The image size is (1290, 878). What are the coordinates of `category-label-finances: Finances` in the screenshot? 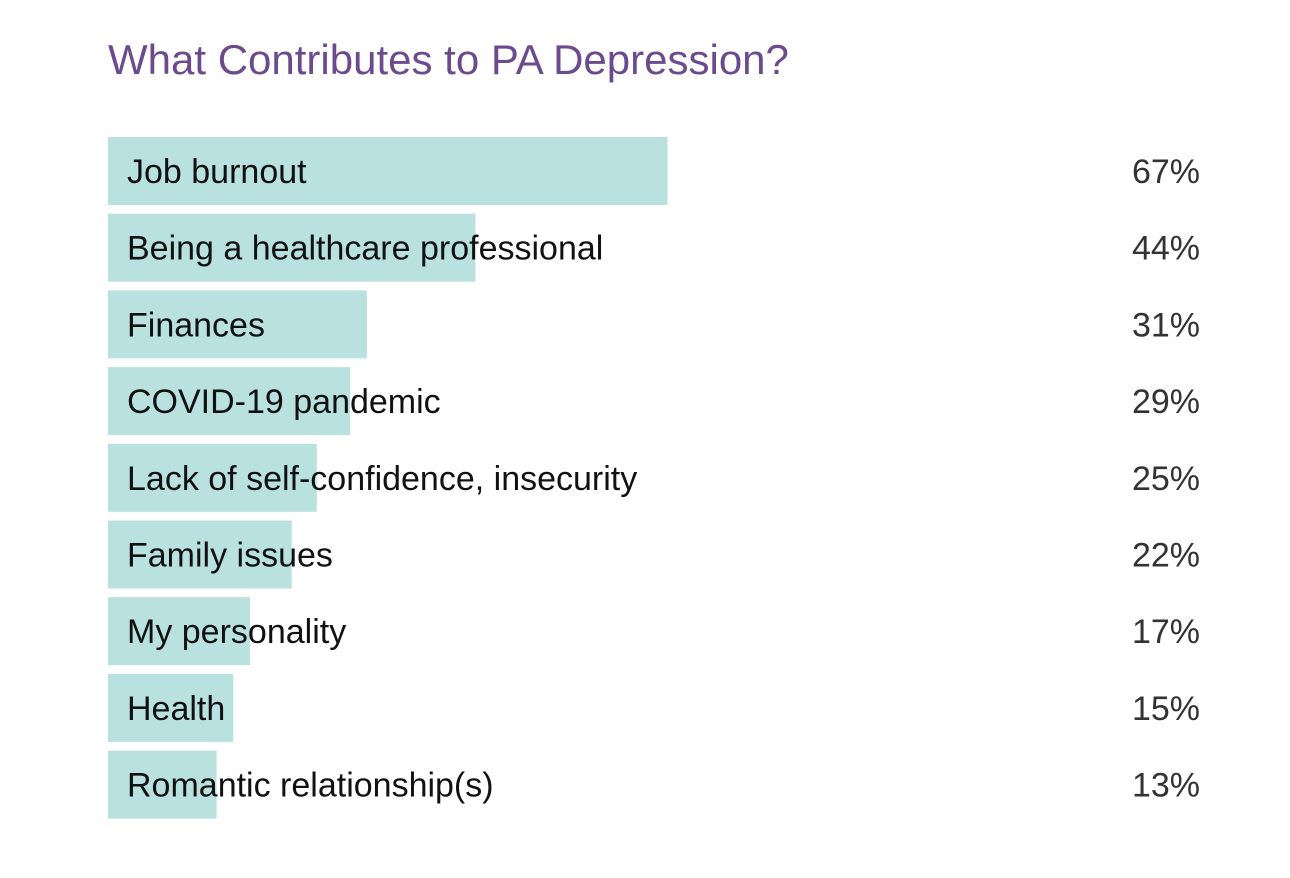 It's located at (196, 325).